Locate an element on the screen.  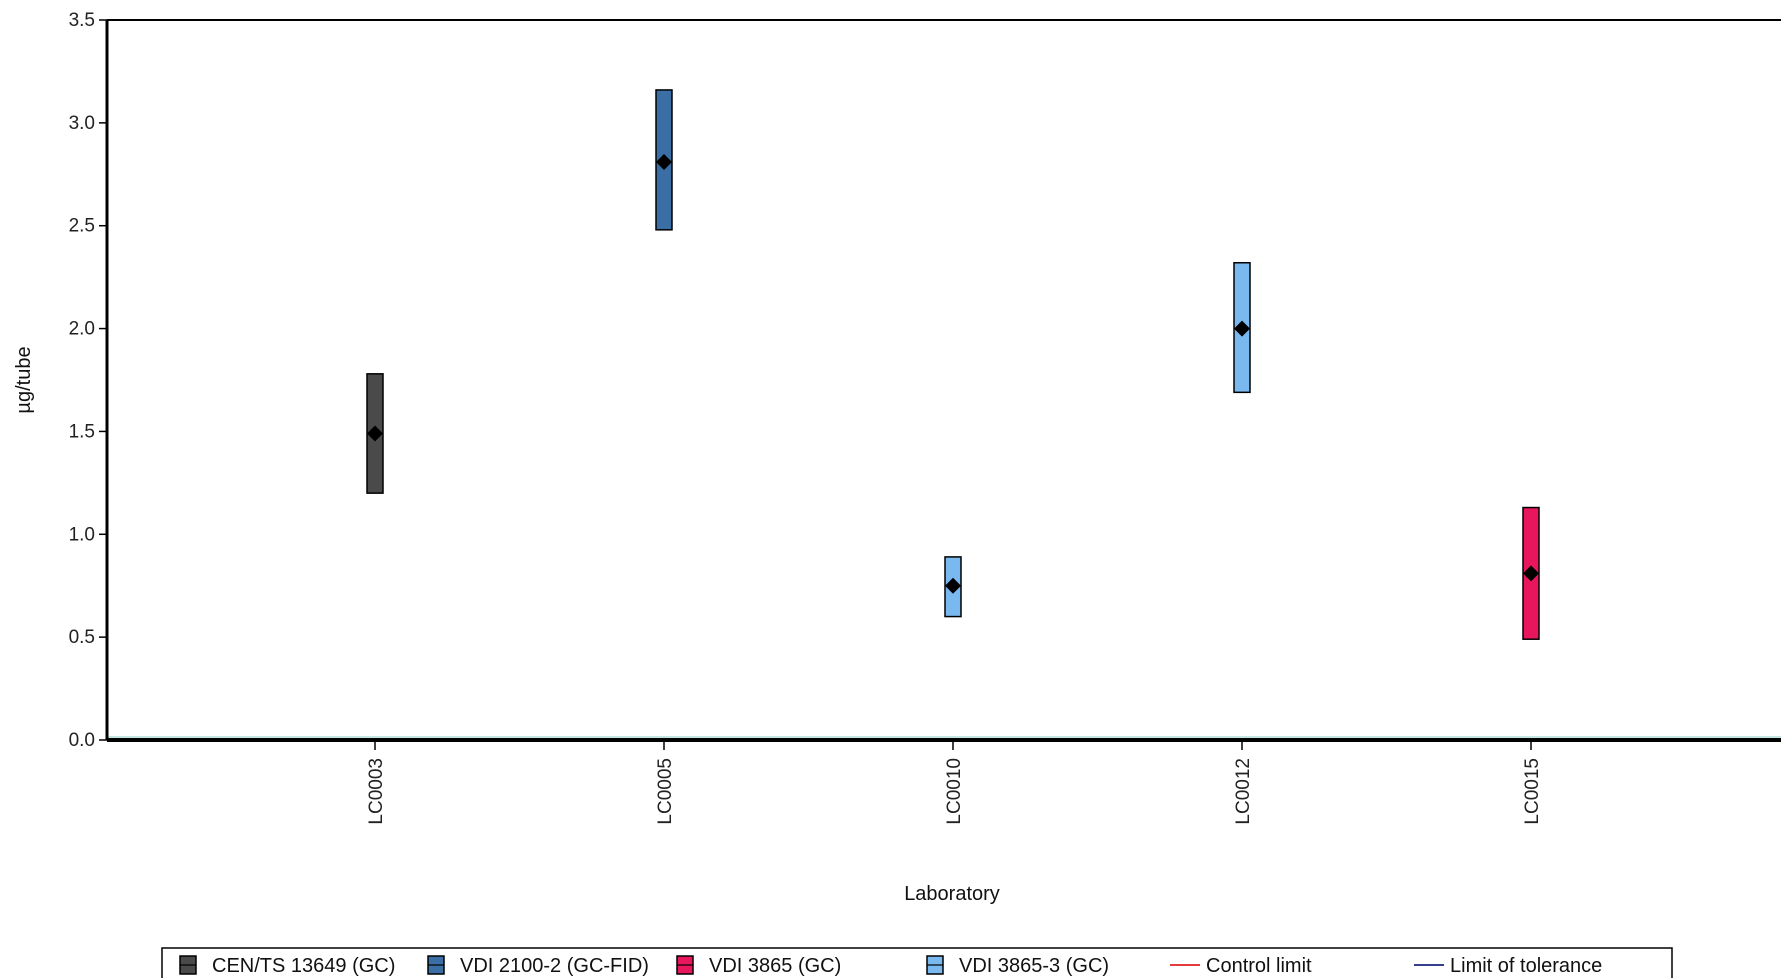
legend-label: Control limit is located at coordinates (1259, 966).